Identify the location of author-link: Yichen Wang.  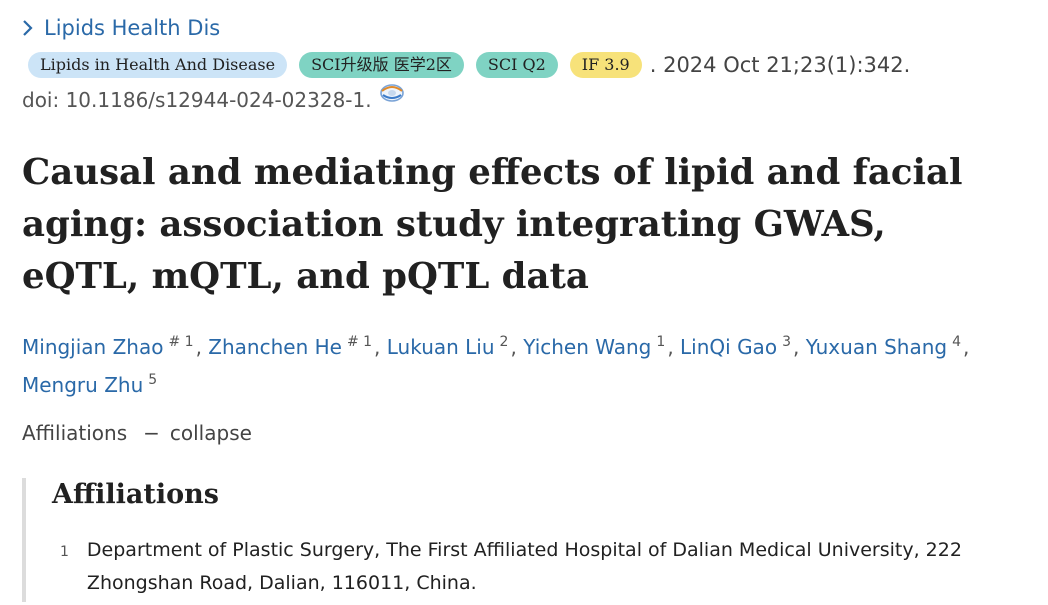
(587, 347).